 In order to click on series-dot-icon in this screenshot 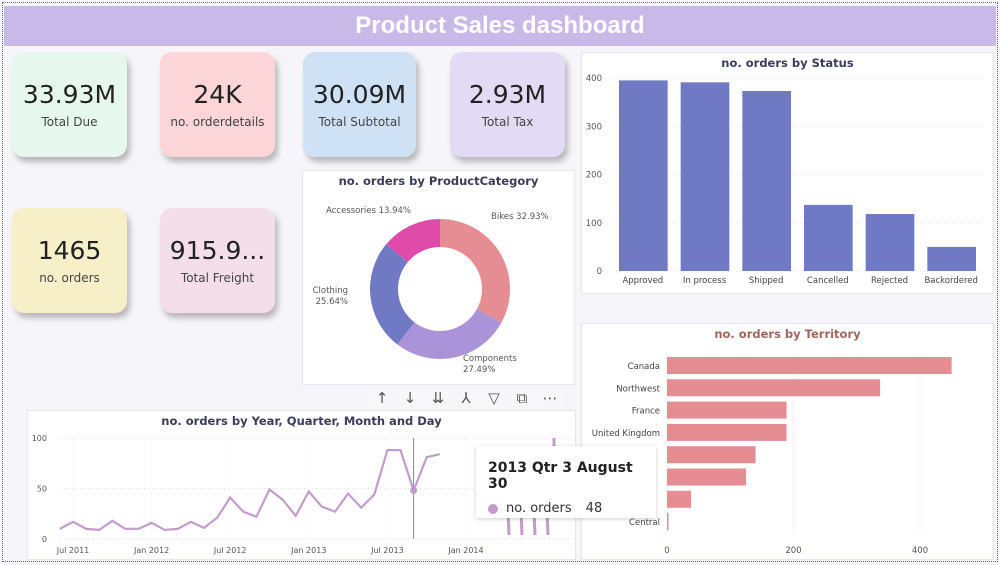, I will do `click(493, 508)`.